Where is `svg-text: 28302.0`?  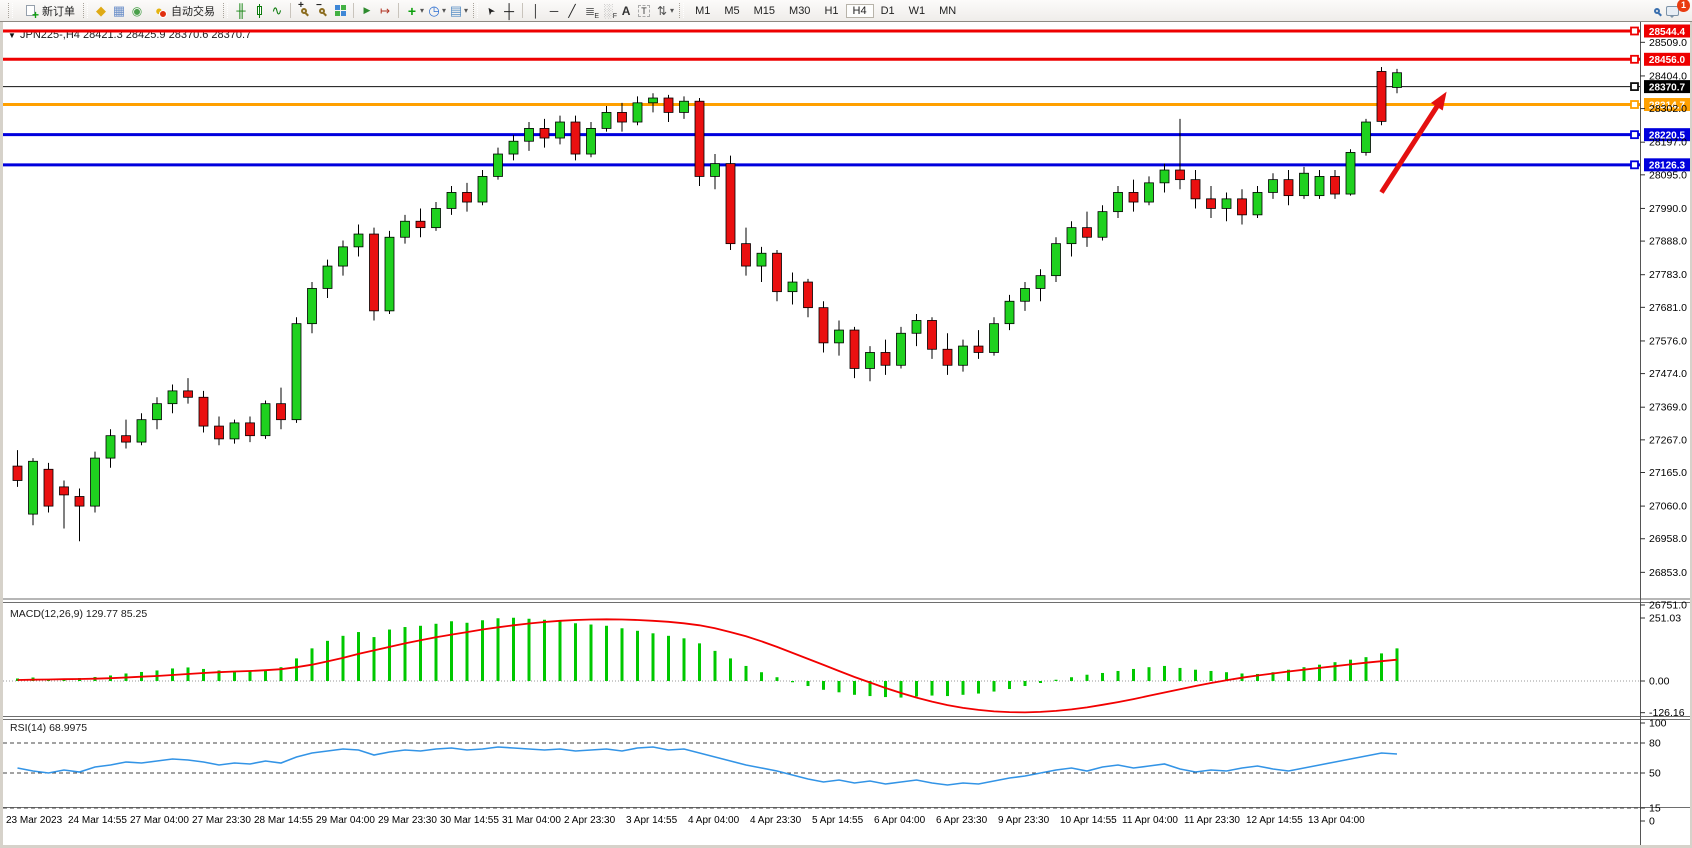 svg-text: 28302.0 is located at coordinates (1668, 109).